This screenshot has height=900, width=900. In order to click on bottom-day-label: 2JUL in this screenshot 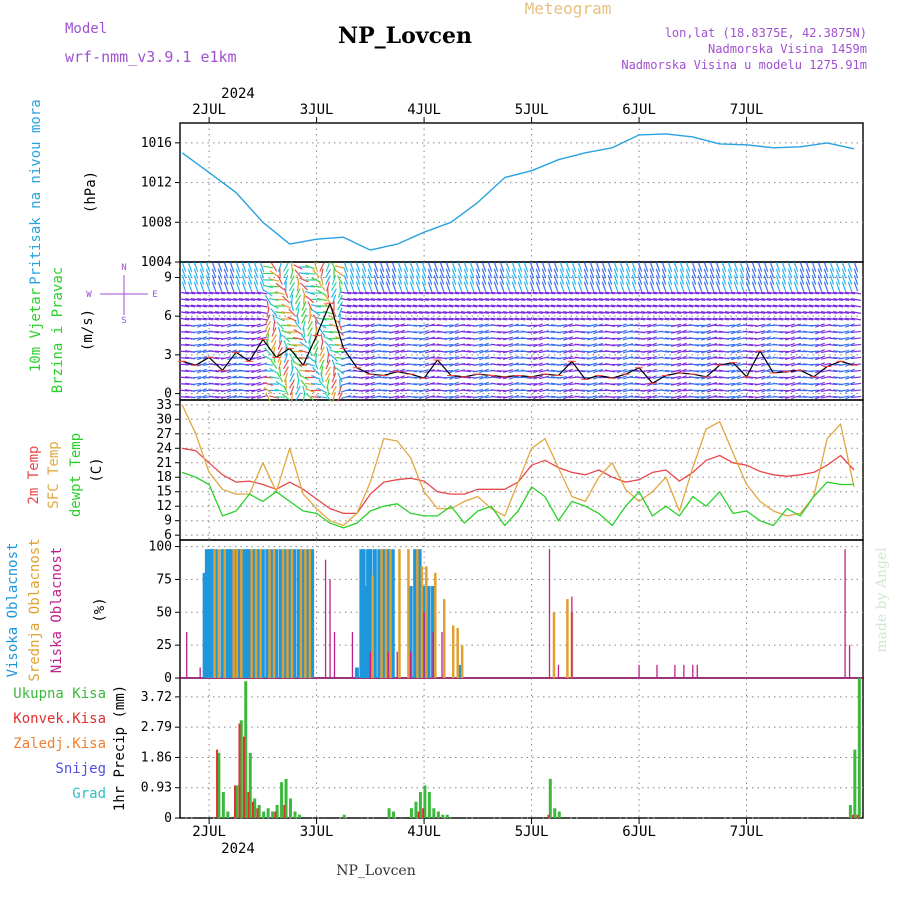, I will do `click(209, 832)`.